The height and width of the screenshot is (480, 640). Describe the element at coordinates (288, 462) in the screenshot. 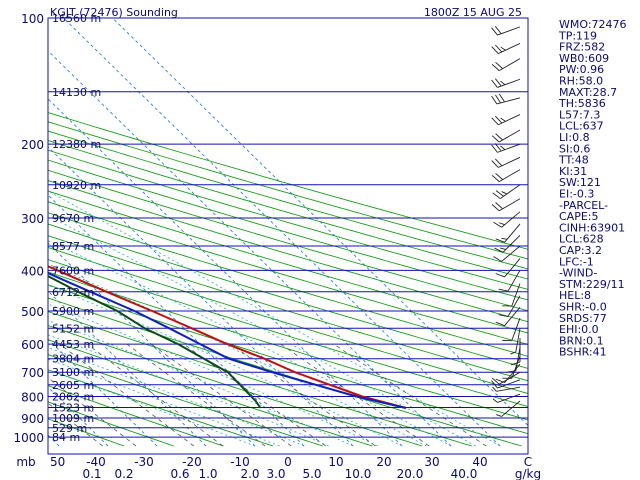

I see `temperature-tick-label: 0` at that location.